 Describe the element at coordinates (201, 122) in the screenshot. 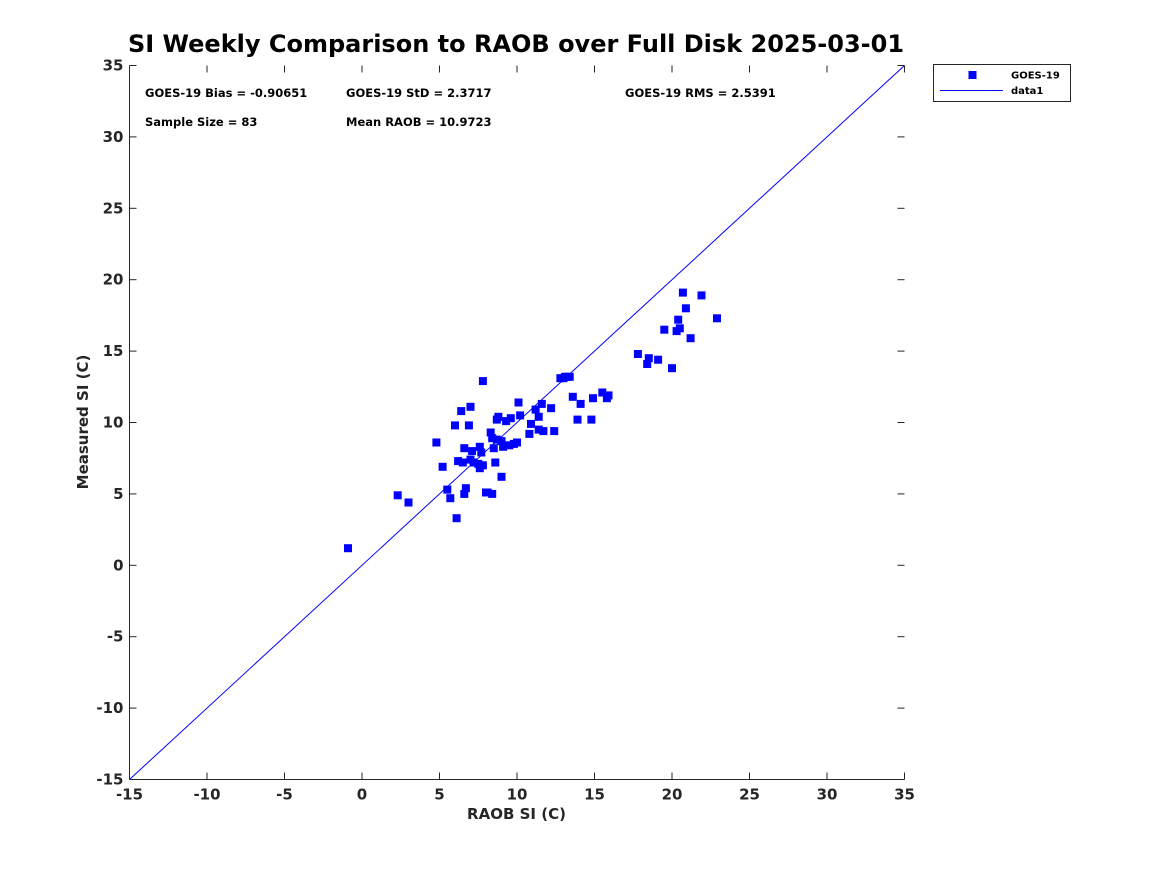

I see `stat-sample-size: Sample Size = 83` at that location.